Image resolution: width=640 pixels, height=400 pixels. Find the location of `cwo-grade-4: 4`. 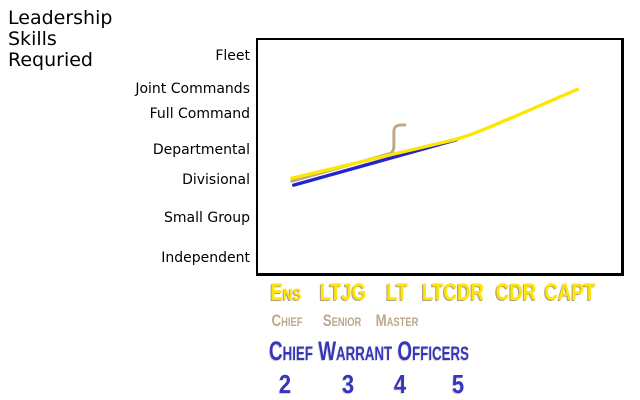

cwo-grade-4: 4 is located at coordinates (400, 384).